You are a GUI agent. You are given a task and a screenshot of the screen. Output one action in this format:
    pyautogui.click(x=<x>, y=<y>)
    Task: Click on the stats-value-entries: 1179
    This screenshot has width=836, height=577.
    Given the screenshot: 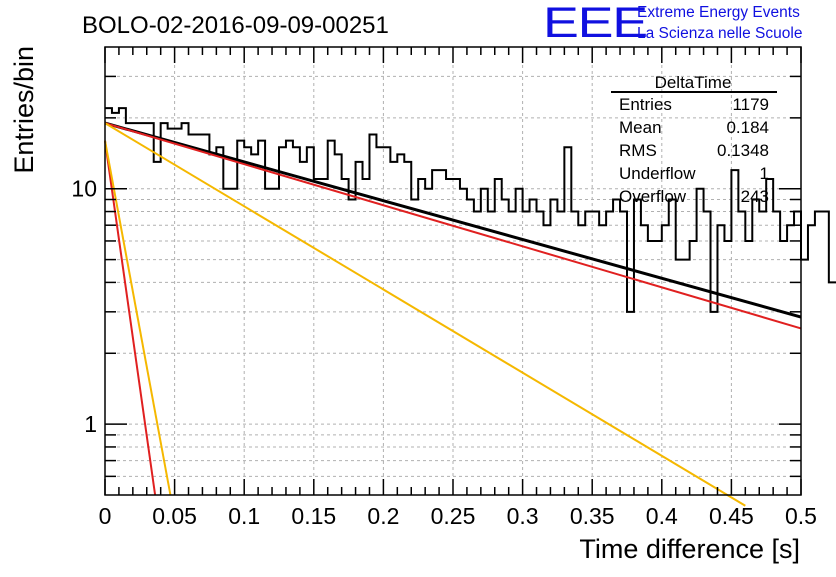 What is the action you would take?
    pyautogui.click(x=750, y=104)
    